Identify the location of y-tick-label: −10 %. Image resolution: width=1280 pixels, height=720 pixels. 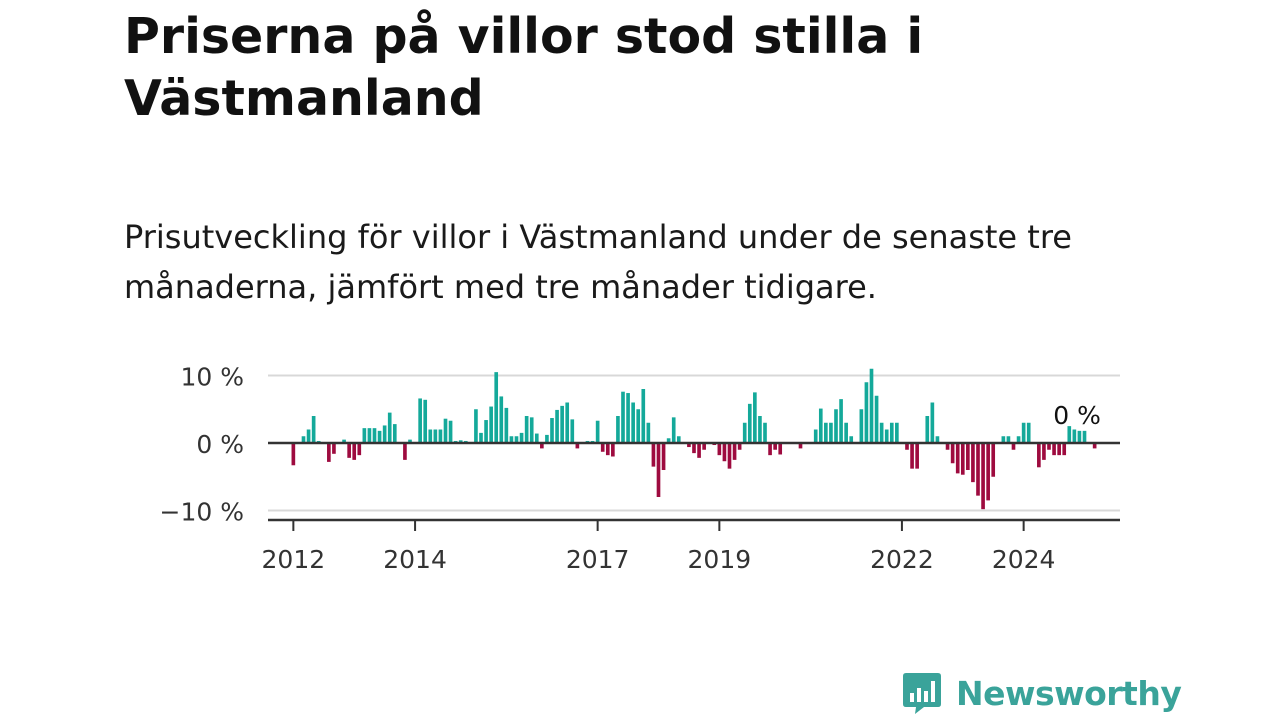
(202, 512).